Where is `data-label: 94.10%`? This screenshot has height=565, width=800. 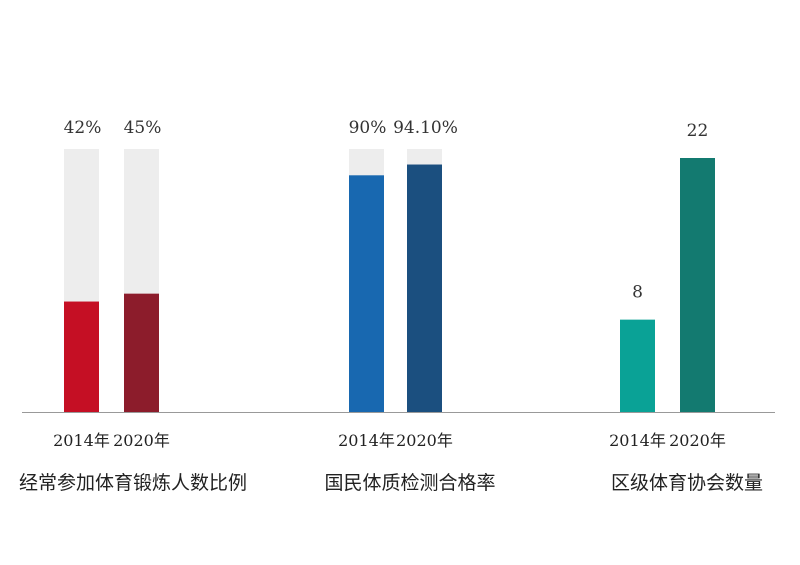
data-label: 94.10% is located at coordinates (425, 128).